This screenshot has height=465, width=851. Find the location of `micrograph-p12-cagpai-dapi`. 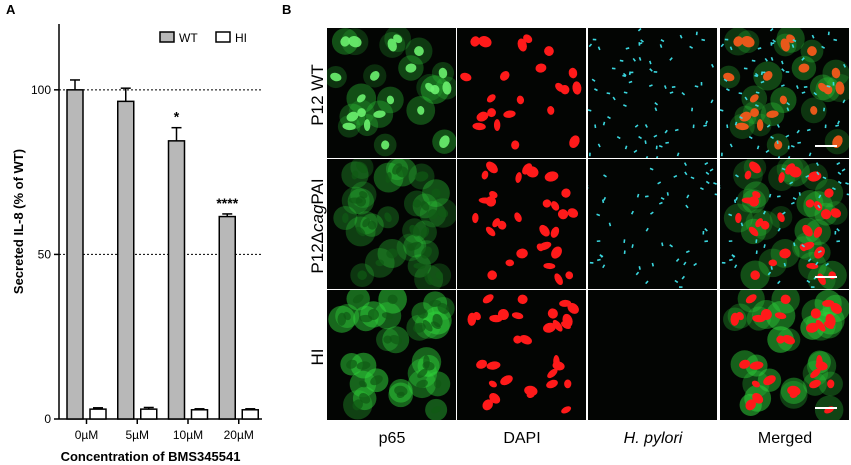

micrograph-p12-cagpai-dapi is located at coordinates (521, 224).